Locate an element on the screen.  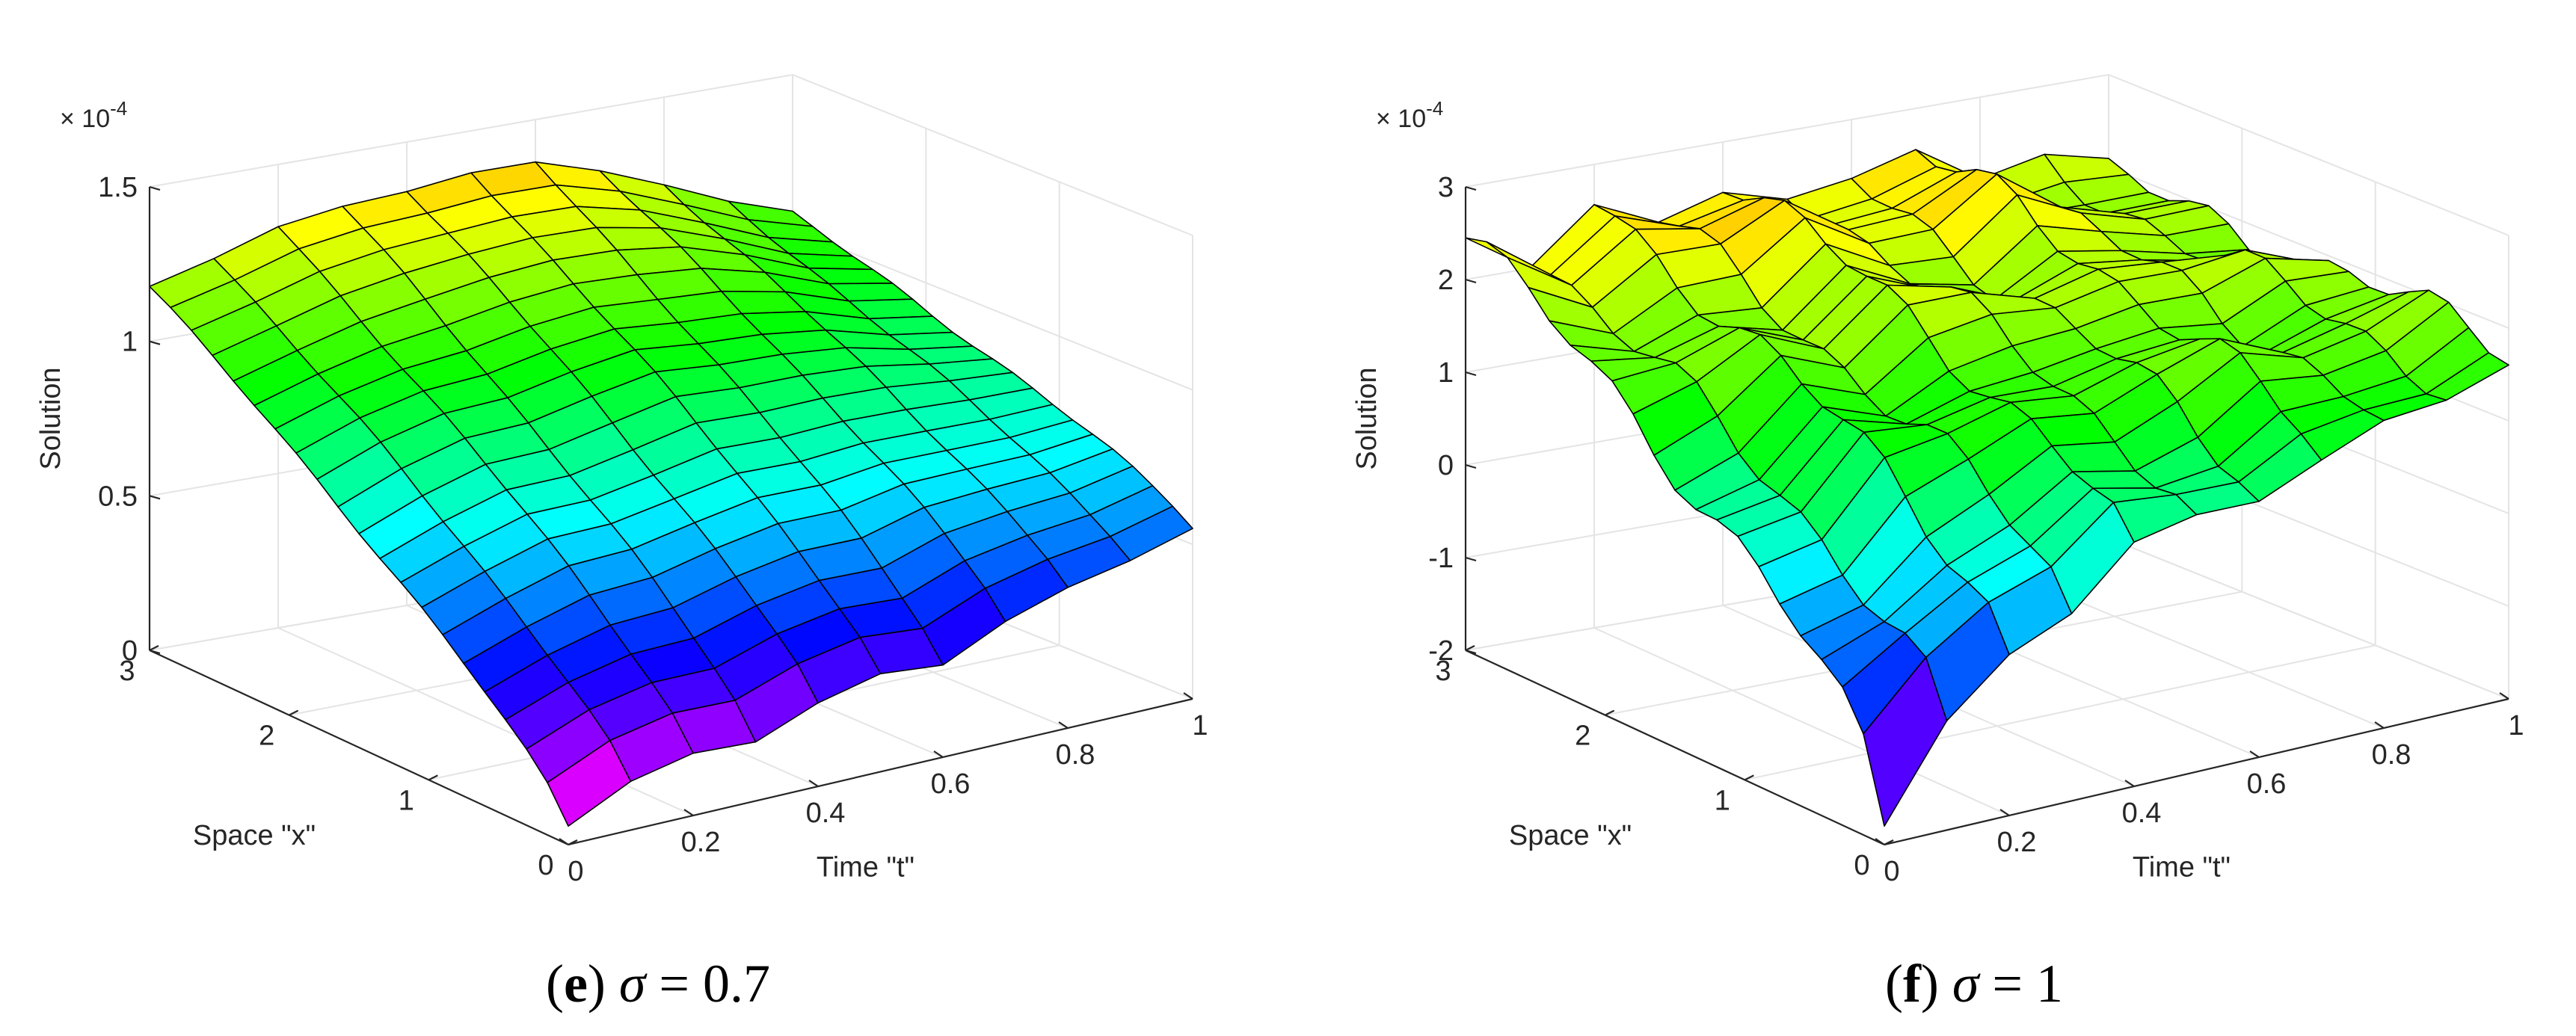
z-tick-label: 3 is located at coordinates (1446, 188).